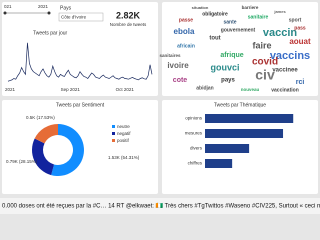  I want to click on chart-title: Tweets par Thématique, so click(240, 105).